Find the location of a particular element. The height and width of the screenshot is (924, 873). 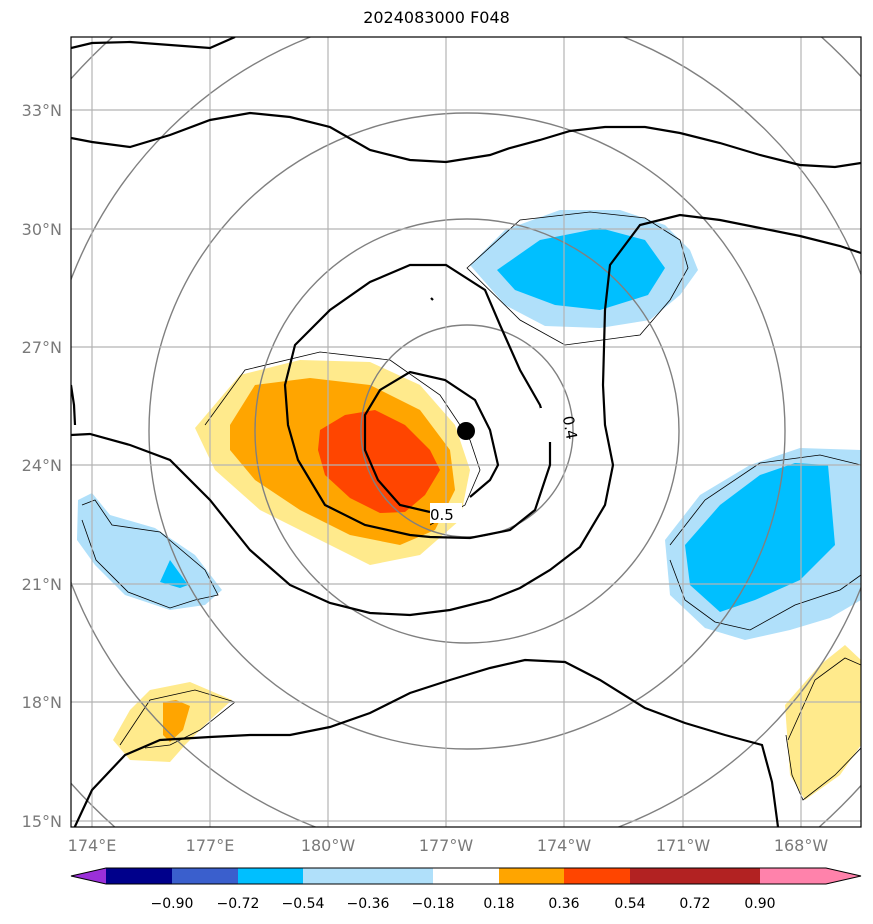

lat-label: 21°N is located at coordinates (42, 584).